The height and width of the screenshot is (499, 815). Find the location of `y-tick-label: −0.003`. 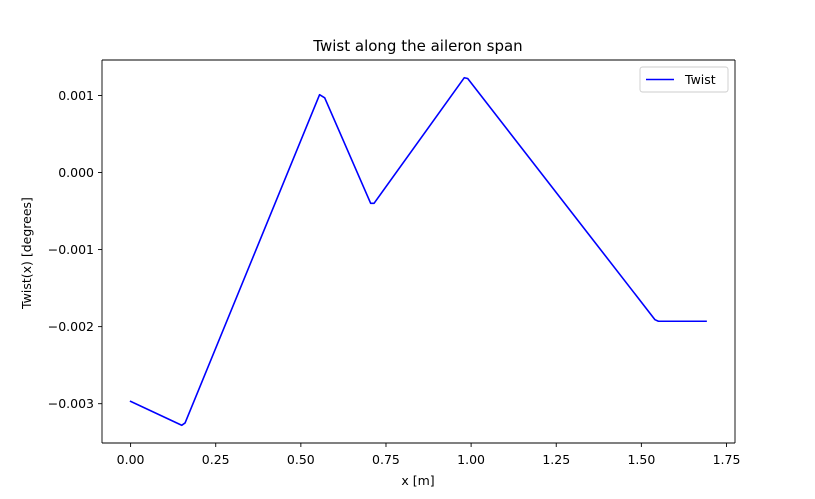

y-tick-label: −0.003 is located at coordinates (71, 403).